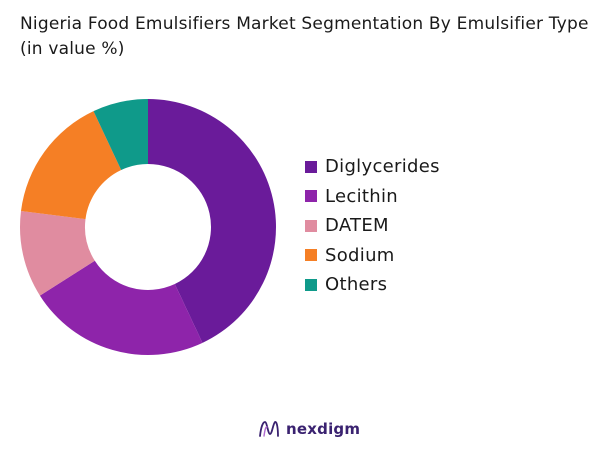 This screenshot has height=451, width=602. I want to click on legend-item-datem: DATEM, so click(372, 226).